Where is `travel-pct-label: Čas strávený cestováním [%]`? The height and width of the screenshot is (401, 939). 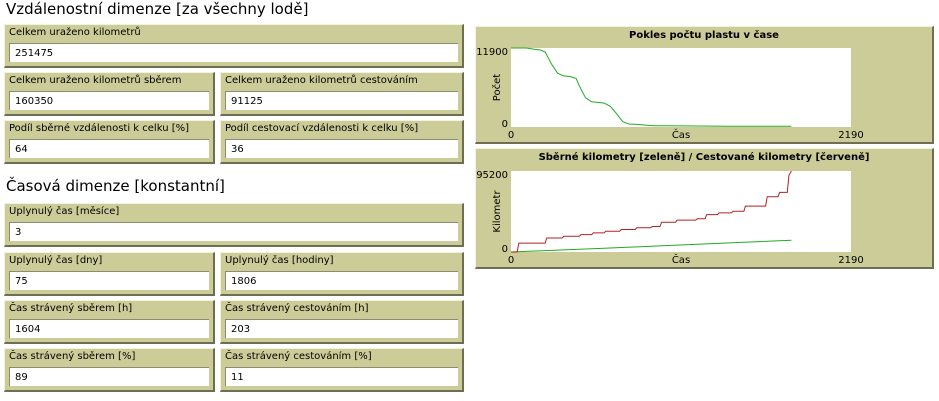 travel-pct-label: Čas strávený cestováním [%] is located at coordinates (298, 356).